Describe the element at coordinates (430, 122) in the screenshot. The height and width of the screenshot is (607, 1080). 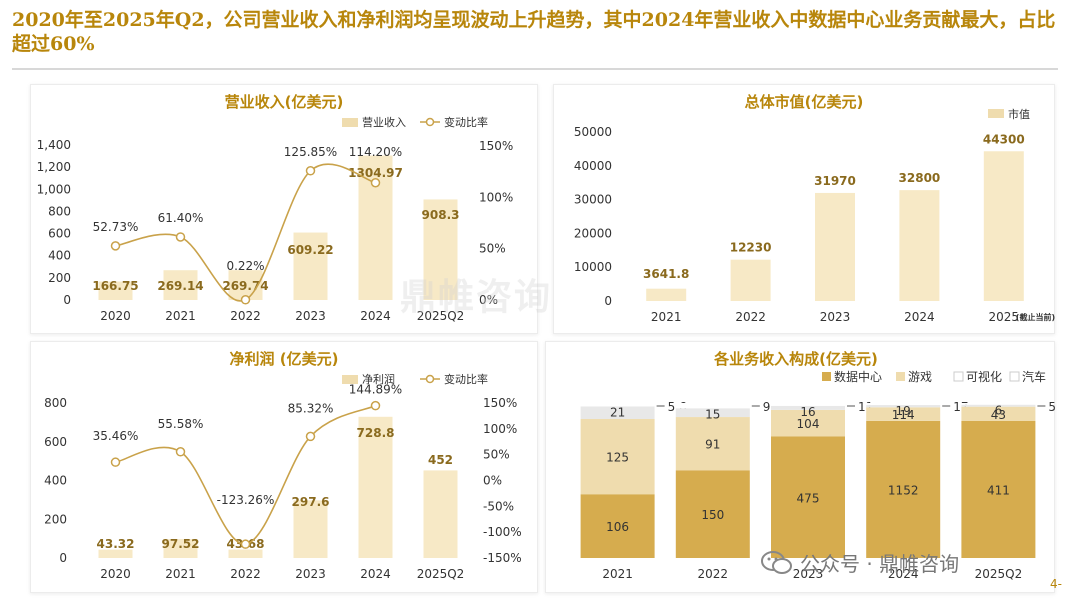
I see `legend-marker` at that location.